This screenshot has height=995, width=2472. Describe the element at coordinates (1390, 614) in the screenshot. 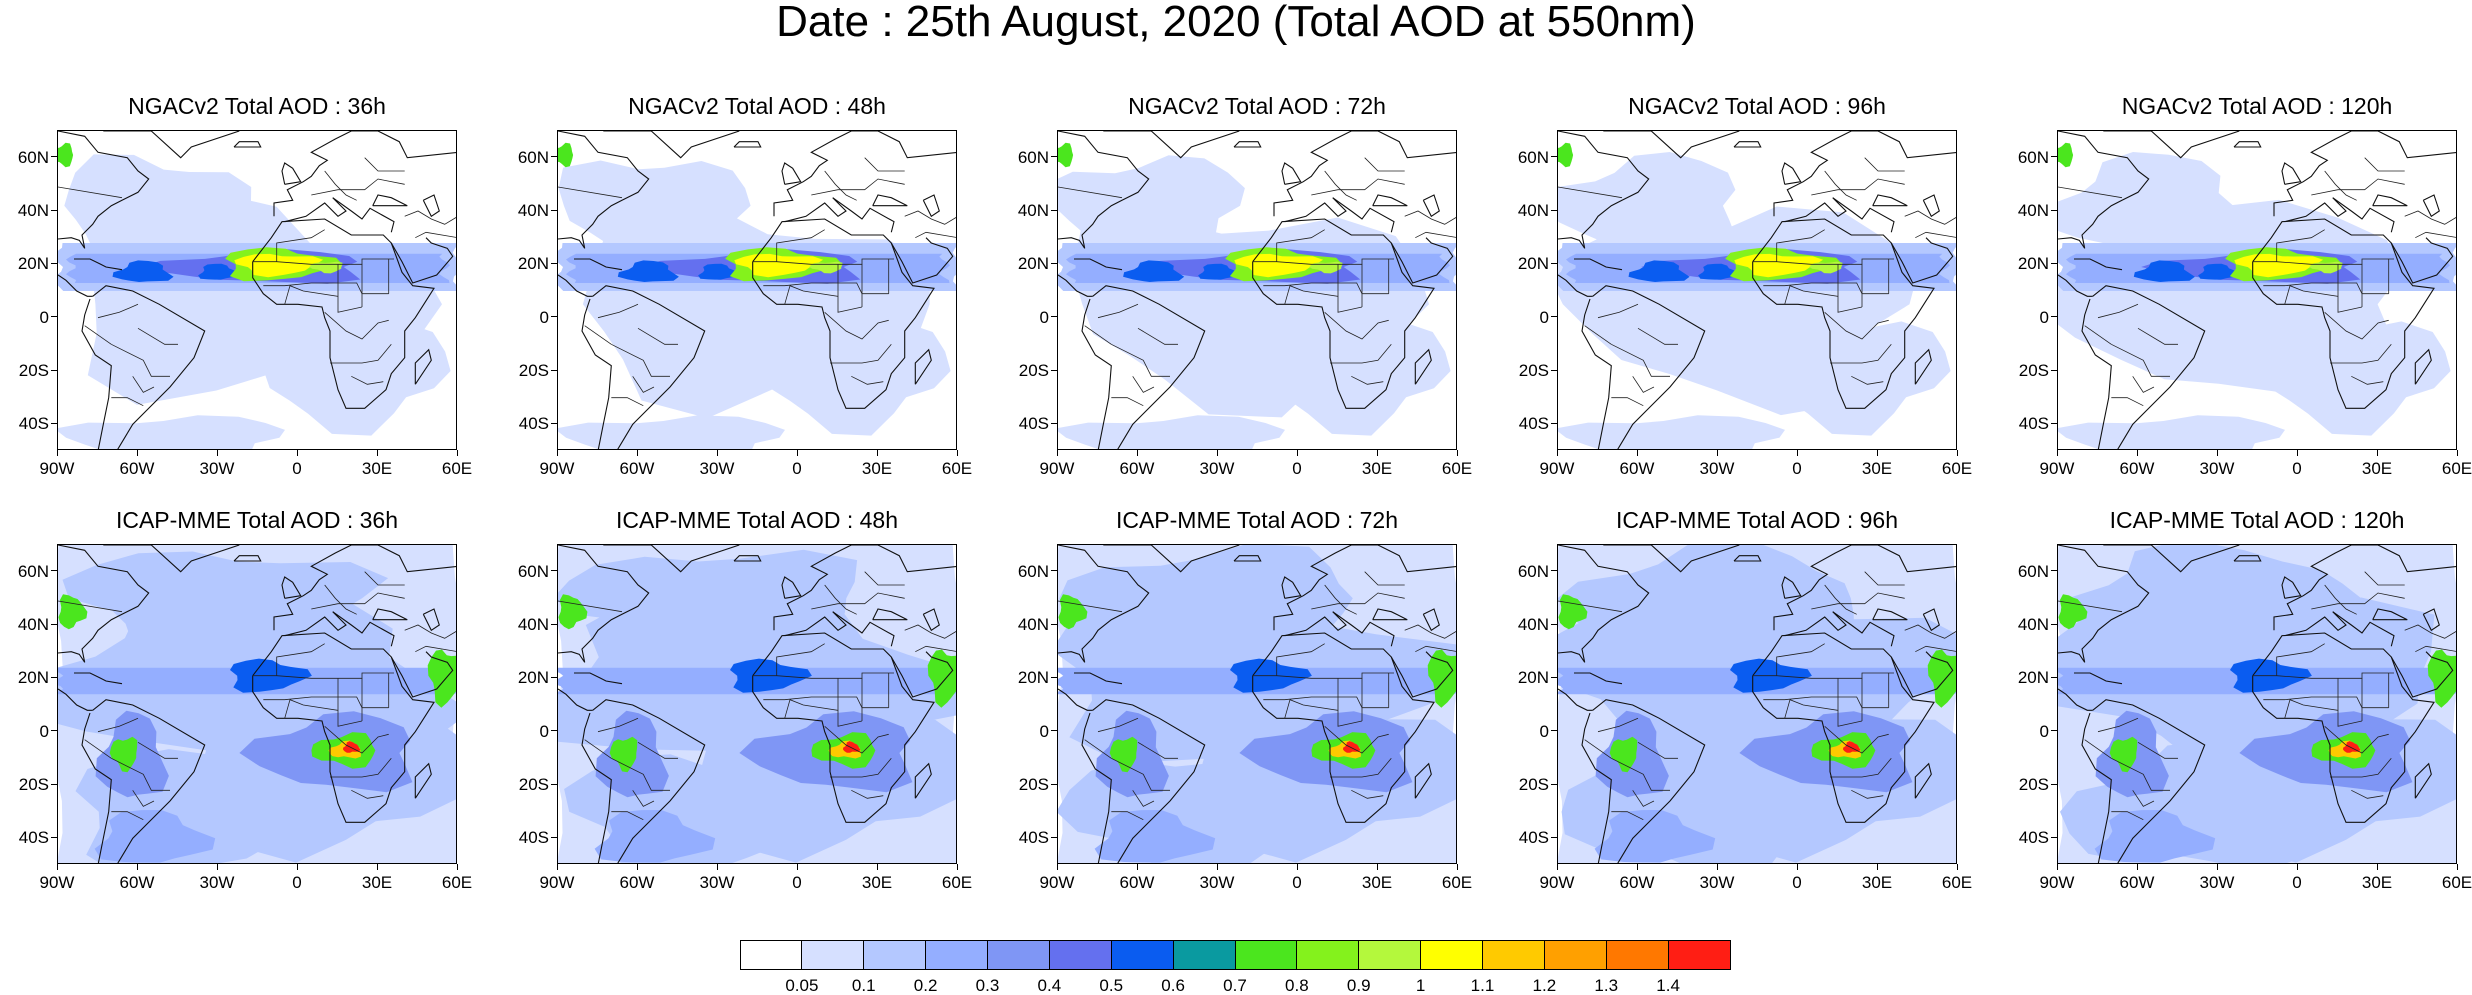

I see `coastline-blacksea` at that location.